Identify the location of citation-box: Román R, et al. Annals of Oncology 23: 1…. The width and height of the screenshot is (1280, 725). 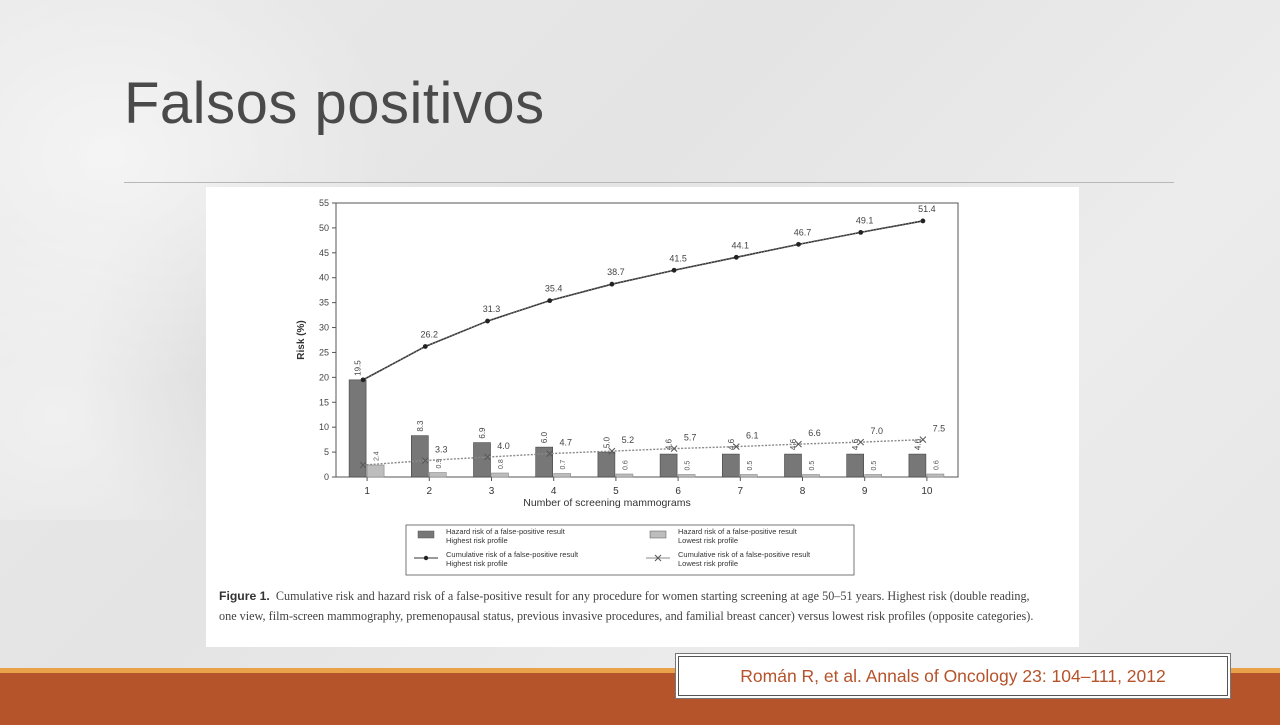
(953, 676).